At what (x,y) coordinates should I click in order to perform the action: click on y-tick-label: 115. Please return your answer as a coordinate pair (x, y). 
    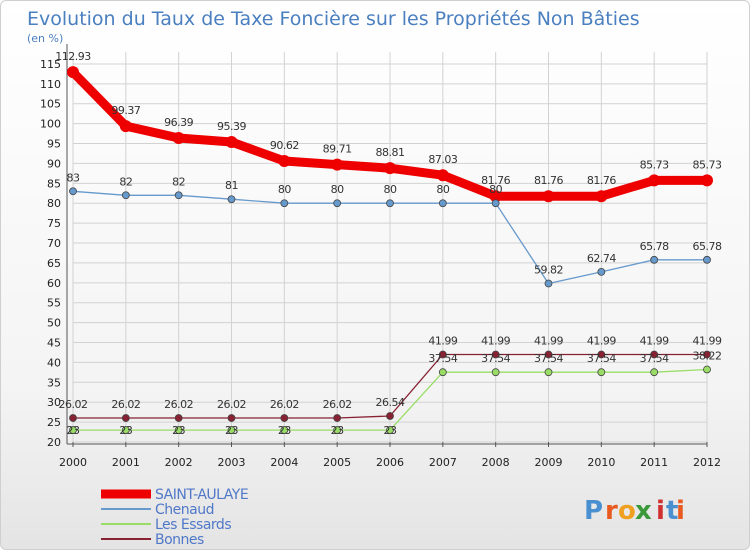
    Looking at the image, I should click on (50, 64).